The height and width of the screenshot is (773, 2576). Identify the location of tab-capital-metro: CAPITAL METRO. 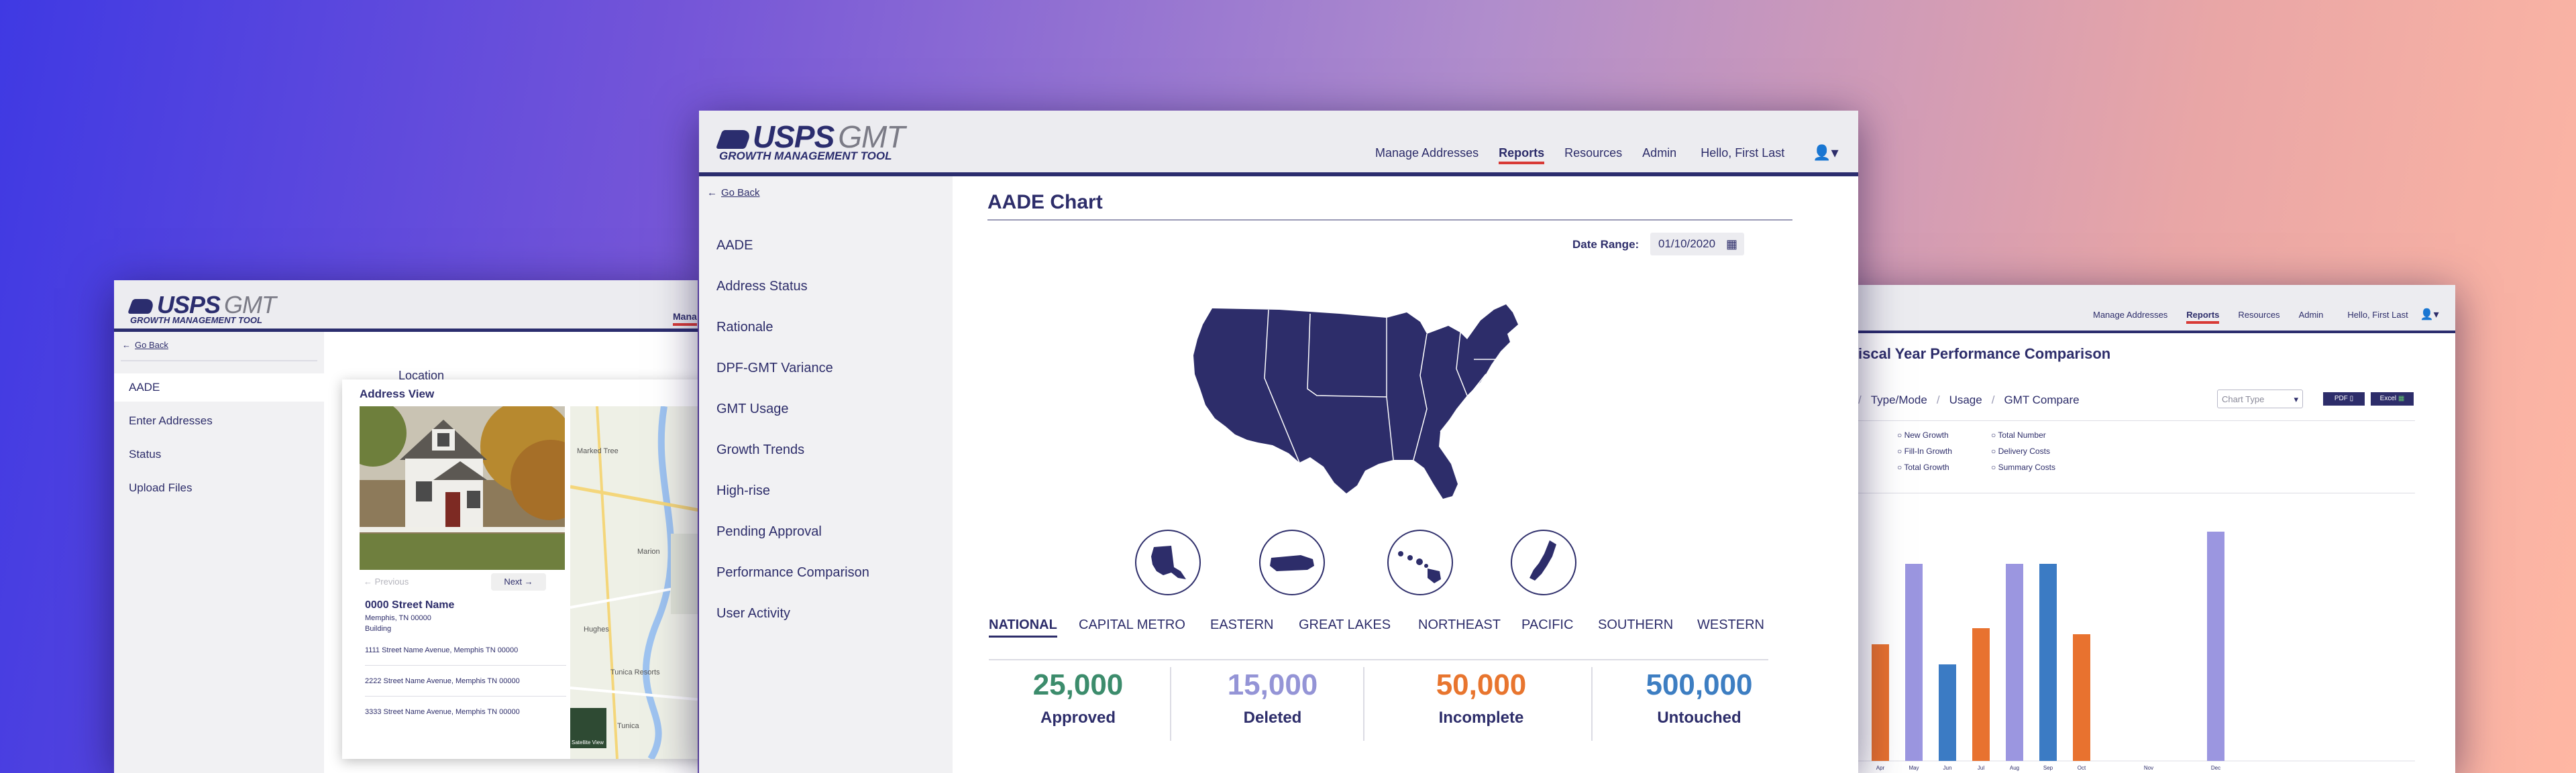
(1132, 624).